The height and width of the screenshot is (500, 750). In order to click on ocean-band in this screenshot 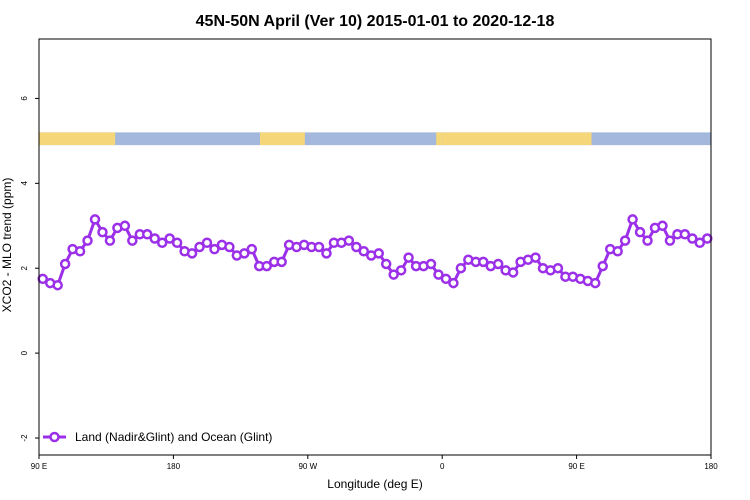, I will do `click(375, 139)`.